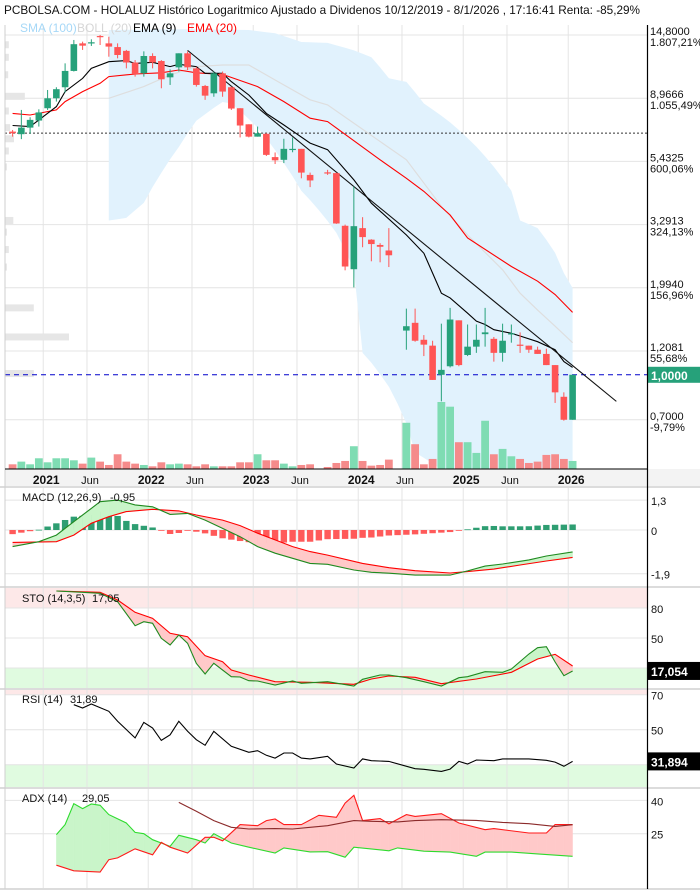 This screenshot has height=892, width=700. I want to click on indicator-axis-label: 40, so click(657, 802).